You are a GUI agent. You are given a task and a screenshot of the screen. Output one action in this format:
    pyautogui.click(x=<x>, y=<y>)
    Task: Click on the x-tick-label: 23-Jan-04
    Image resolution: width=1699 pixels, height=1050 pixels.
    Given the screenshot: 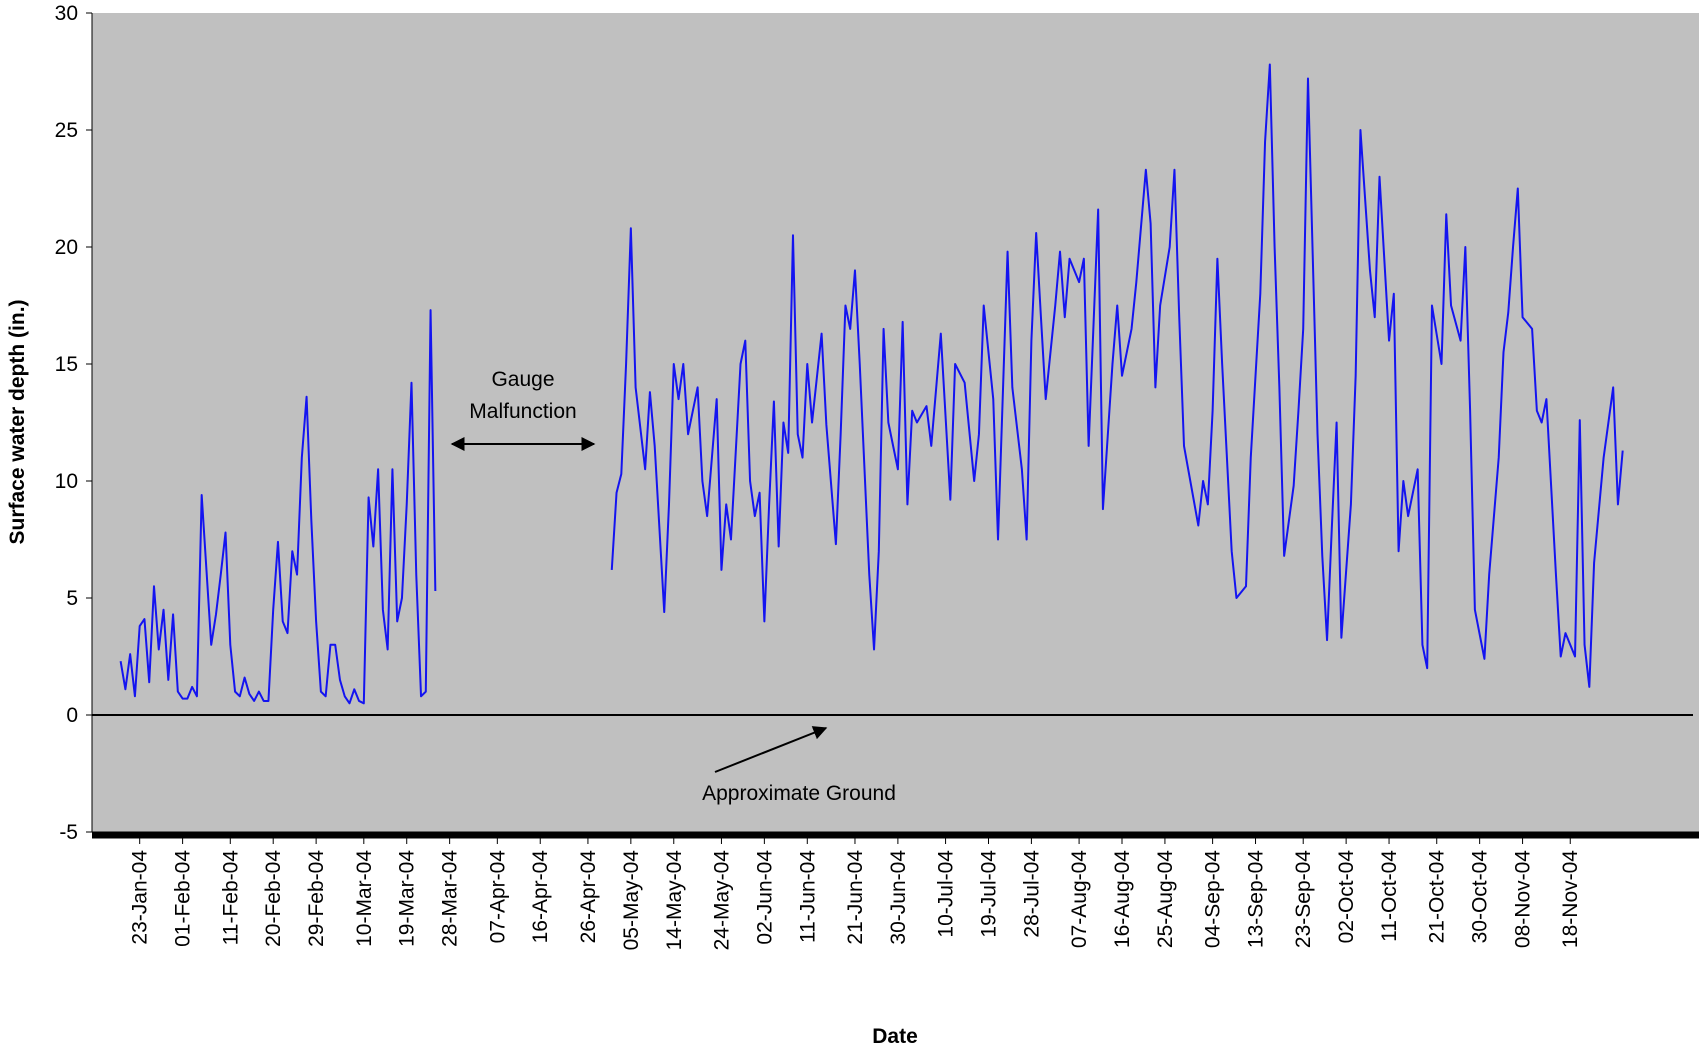 What is the action you would take?
    pyautogui.click(x=140, y=897)
    